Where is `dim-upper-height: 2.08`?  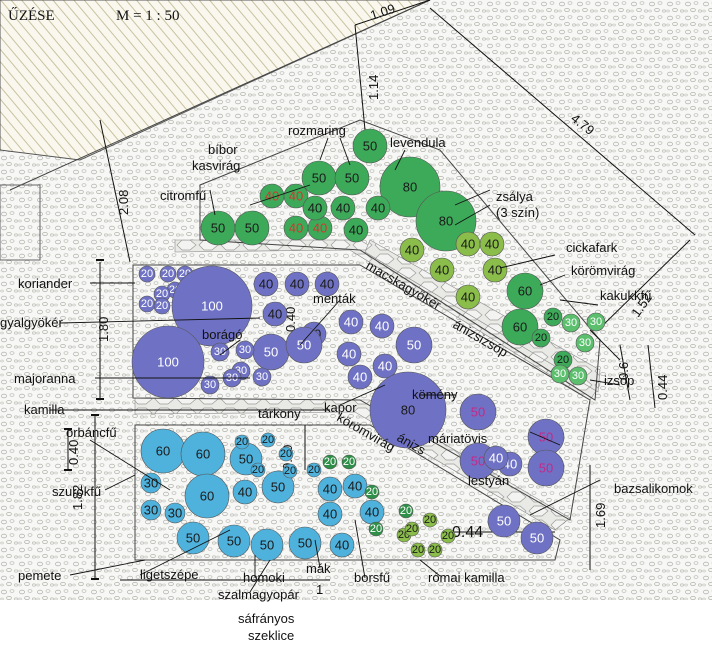 dim-upper-height: 2.08 is located at coordinates (123, 202).